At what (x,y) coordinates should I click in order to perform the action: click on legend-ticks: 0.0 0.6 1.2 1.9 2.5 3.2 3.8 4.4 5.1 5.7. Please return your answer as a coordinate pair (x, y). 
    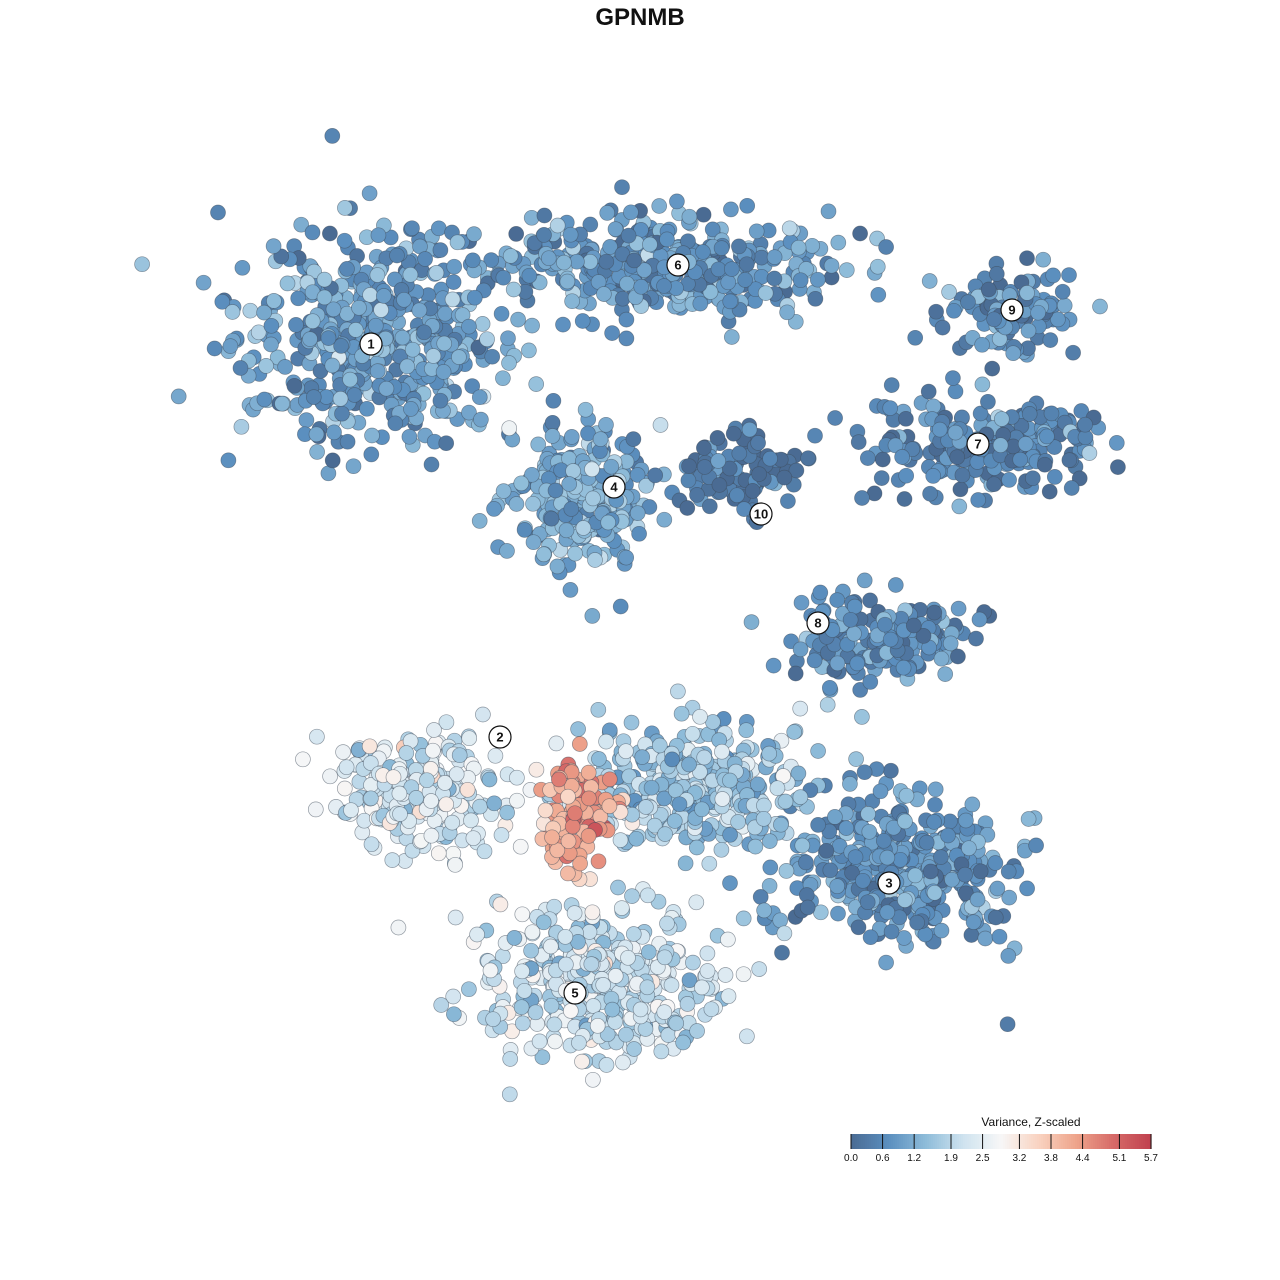
    Looking at the image, I should click on (1001, 1149).